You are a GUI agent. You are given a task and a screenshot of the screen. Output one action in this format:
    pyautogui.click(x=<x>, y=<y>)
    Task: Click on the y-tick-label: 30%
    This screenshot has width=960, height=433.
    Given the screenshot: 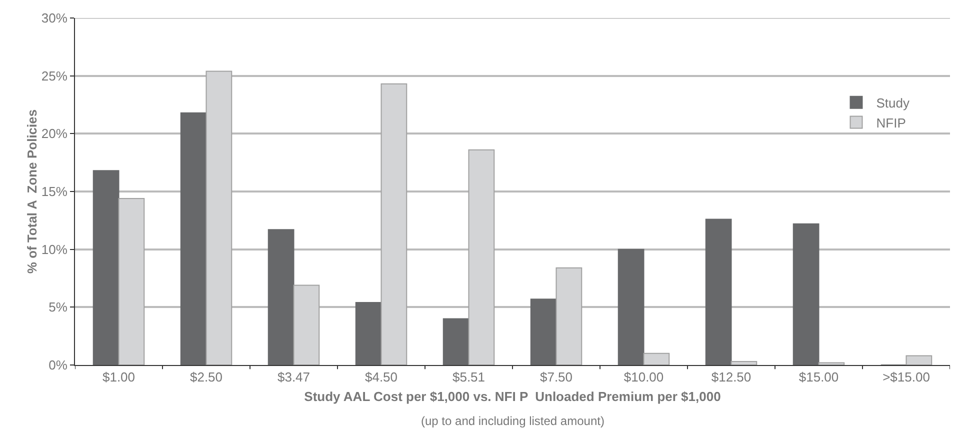 What is the action you would take?
    pyautogui.click(x=54, y=18)
    